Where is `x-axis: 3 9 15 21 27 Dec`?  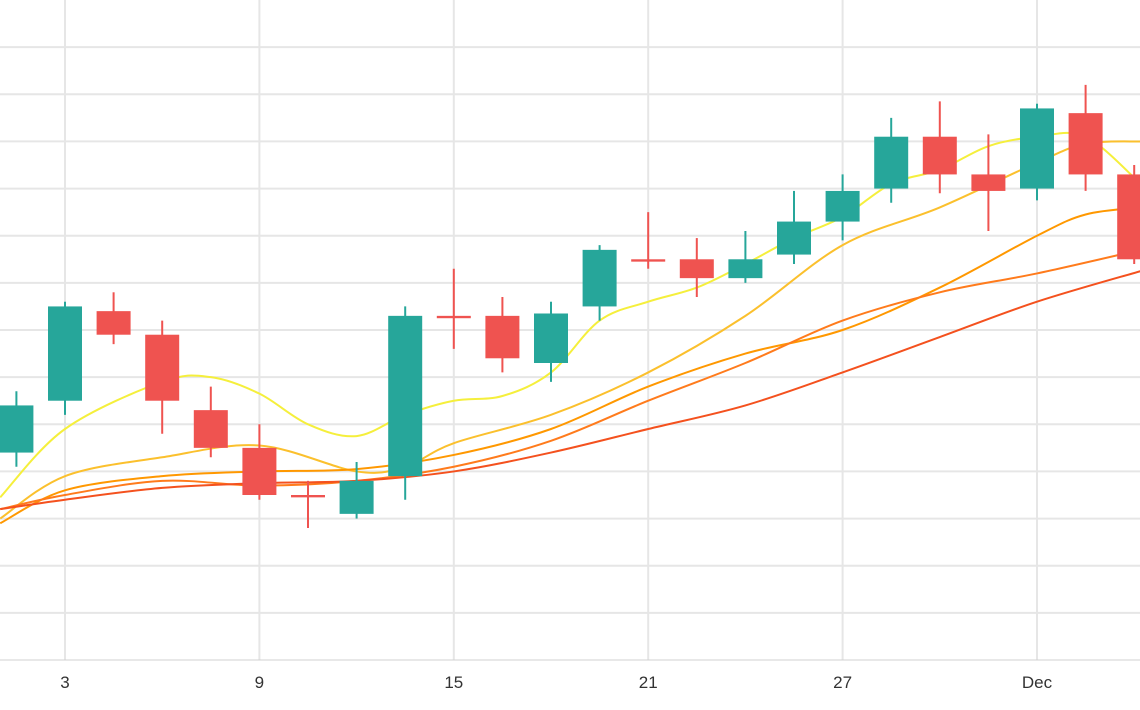 x-axis: 3 9 15 21 27 Dec is located at coordinates (570, 675).